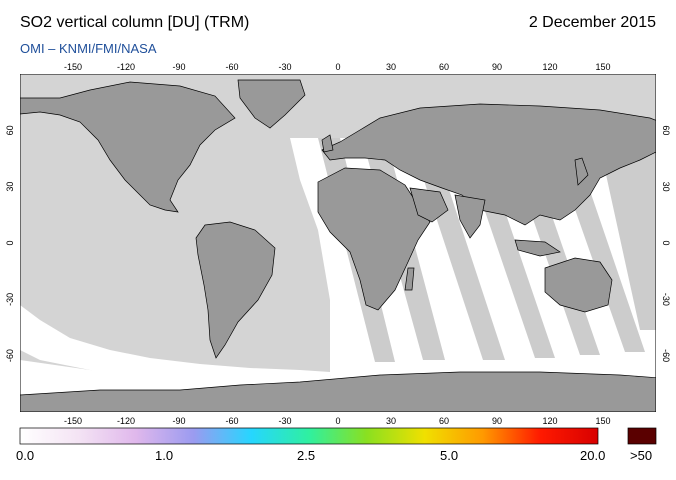 The height and width of the screenshot is (480, 676). What do you see at coordinates (73, 421) in the screenshot?
I see `lon-tick-bottom-0: -150` at bounding box center [73, 421].